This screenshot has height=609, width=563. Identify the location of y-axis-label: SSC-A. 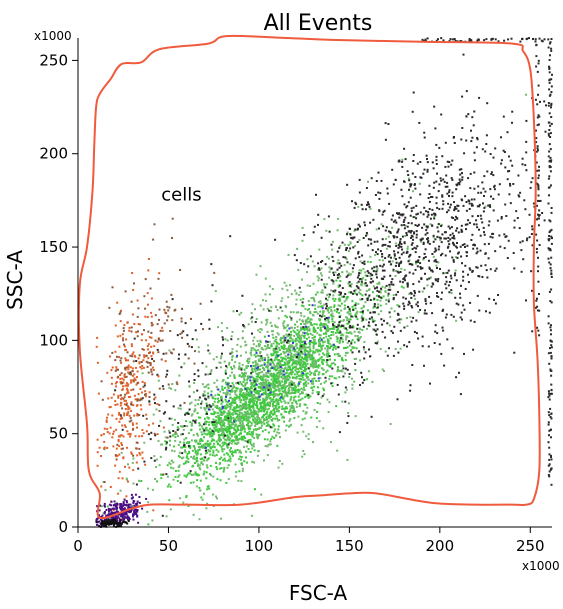
(15, 280).